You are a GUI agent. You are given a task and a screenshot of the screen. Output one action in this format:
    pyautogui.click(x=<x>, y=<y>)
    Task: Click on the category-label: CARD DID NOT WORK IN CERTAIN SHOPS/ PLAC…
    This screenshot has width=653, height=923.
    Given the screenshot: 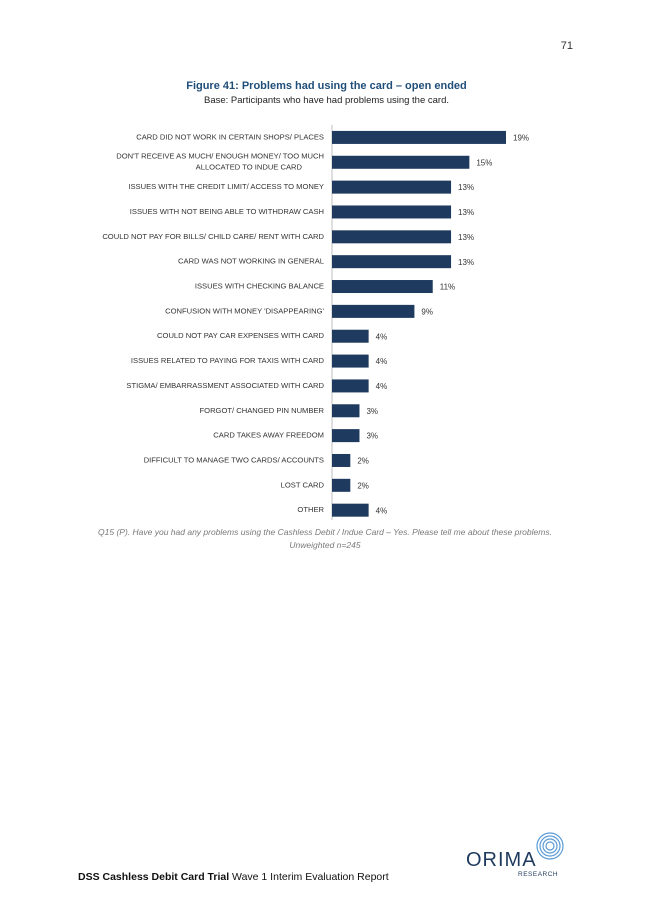 What is the action you would take?
    pyautogui.click(x=230, y=136)
    